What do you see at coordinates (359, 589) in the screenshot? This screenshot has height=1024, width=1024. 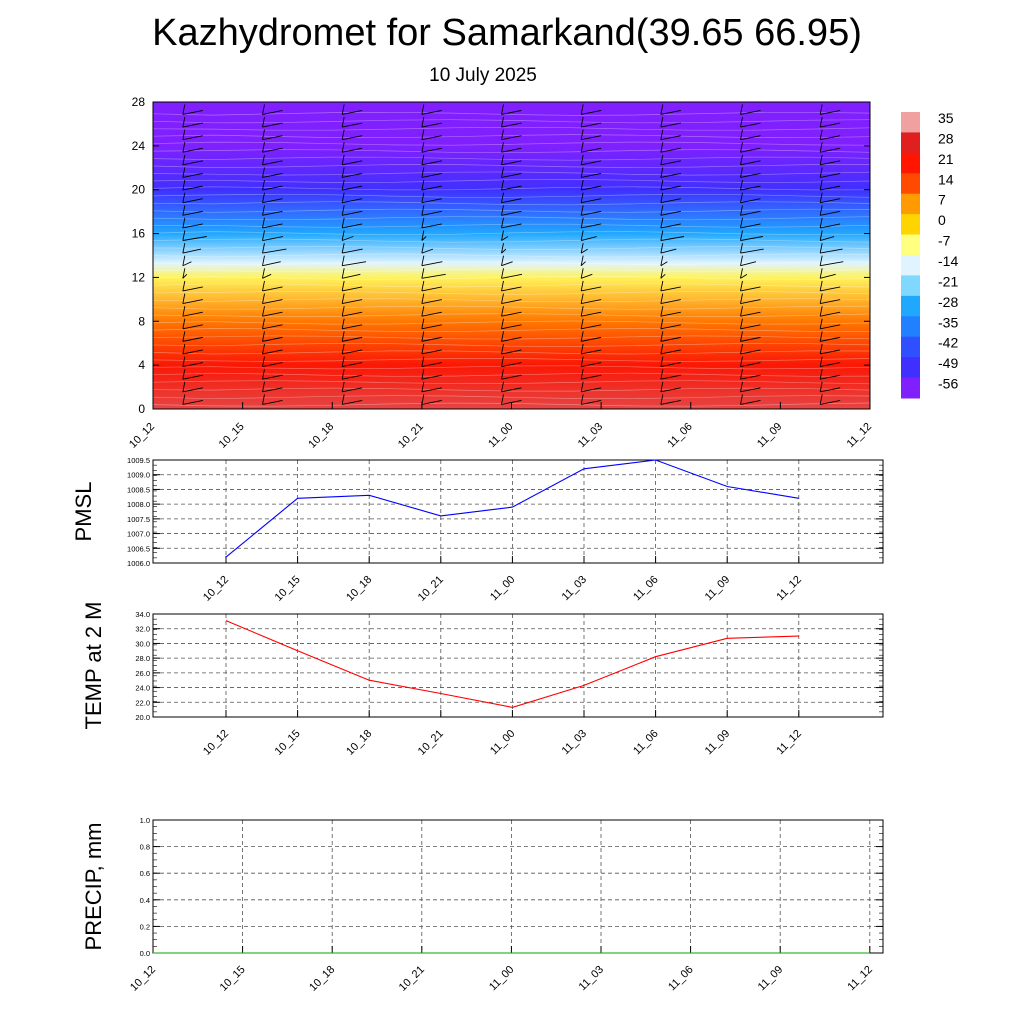 I see `x-tick-label: 10_18` at bounding box center [359, 589].